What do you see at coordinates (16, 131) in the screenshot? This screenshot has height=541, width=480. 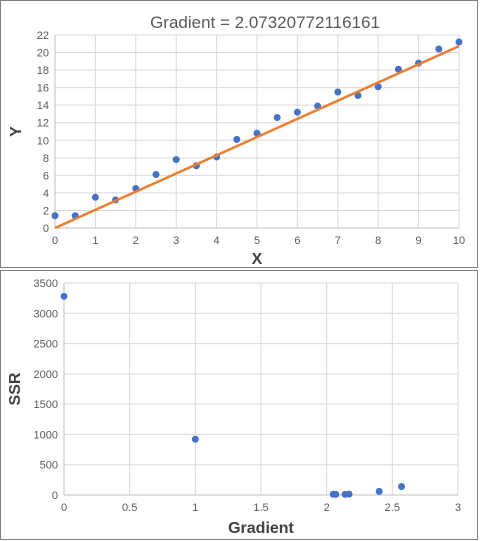 I see `y-axis-title: Y` at bounding box center [16, 131].